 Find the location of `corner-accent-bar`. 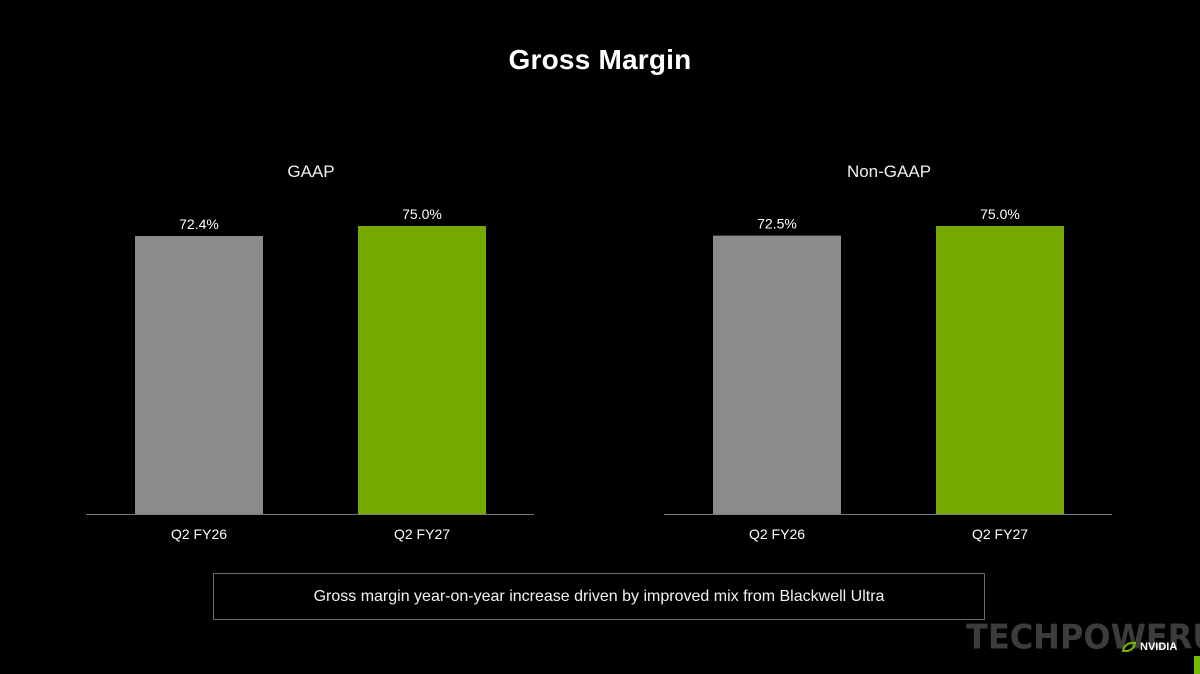

corner-accent-bar is located at coordinates (1197, 665).